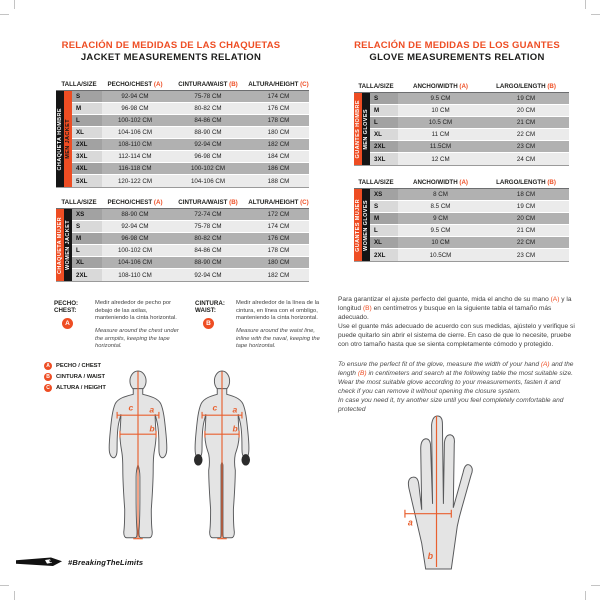 The width and height of the screenshot is (600, 600). What do you see at coordinates (278, 156) in the screenshot?
I see `value-cell: 184 CM` at bounding box center [278, 156].